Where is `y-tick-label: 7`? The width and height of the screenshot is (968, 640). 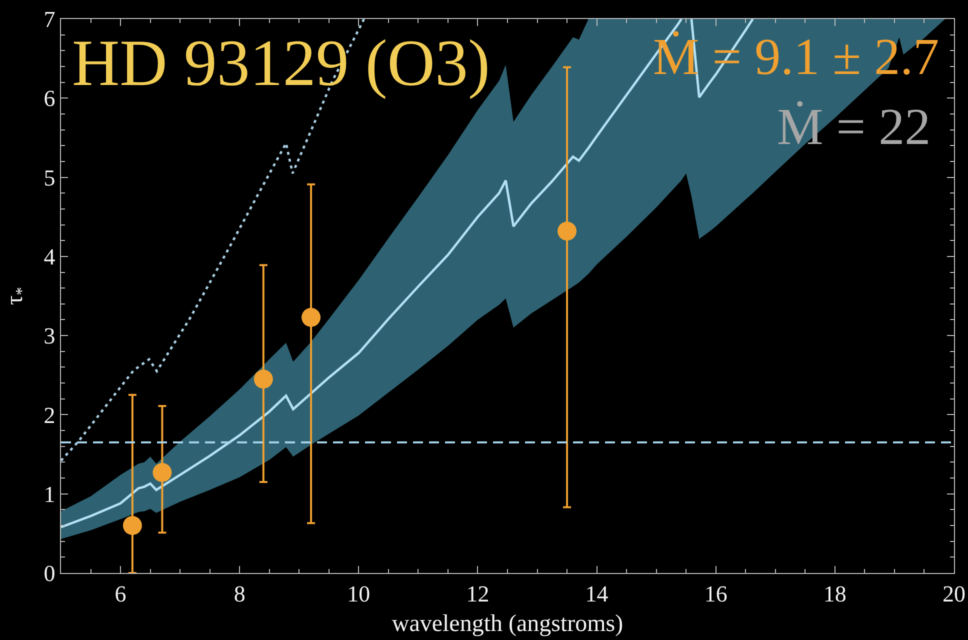 y-tick-label: 7 is located at coordinates (50, 19).